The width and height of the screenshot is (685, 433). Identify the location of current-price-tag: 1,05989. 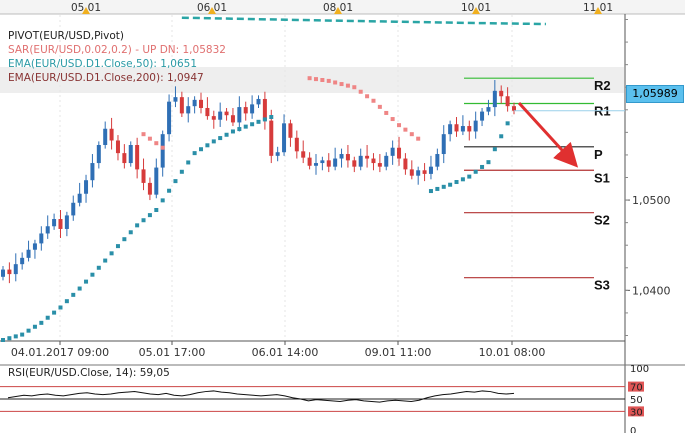
(655, 94).